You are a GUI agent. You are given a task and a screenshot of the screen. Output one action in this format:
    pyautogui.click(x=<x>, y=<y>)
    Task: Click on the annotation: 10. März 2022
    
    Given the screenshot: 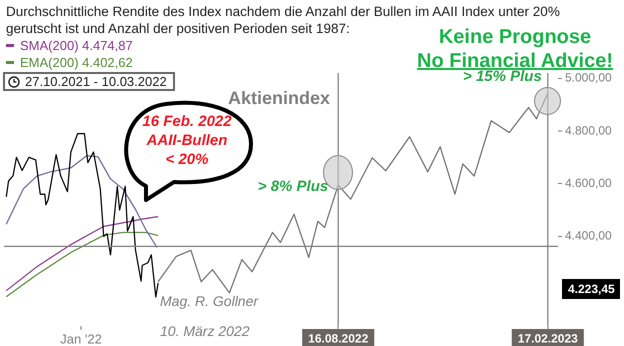 What is the action you would take?
    pyautogui.click(x=205, y=331)
    